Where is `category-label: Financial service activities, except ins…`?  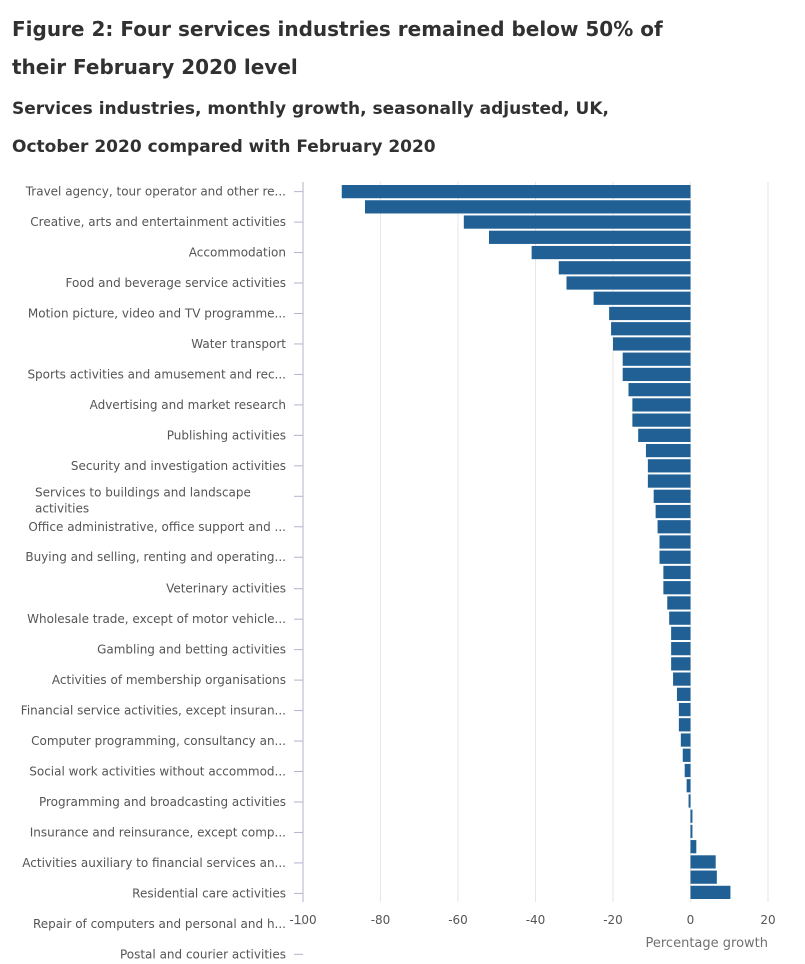 category-label: Financial service activities, except ins… is located at coordinates (153, 711).